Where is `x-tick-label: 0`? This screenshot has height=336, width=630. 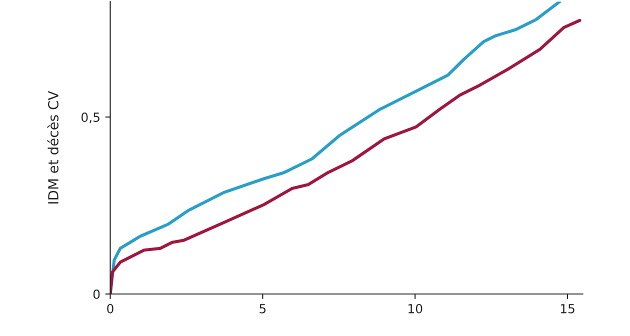 x-tick-label: 0 is located at coordinates (110, 309).